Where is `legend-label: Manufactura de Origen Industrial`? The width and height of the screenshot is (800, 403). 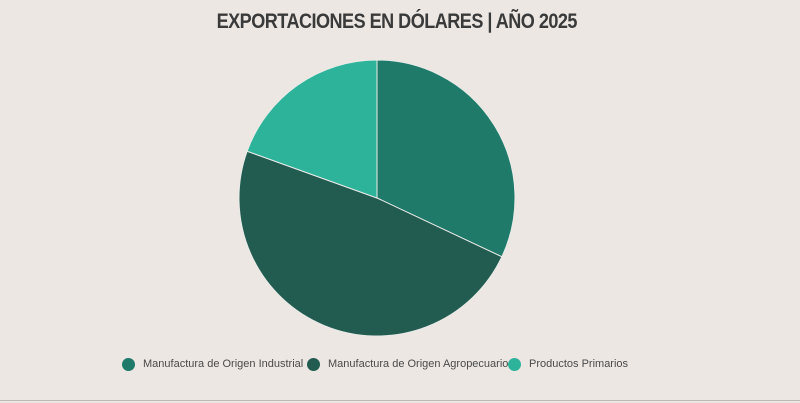 legend-label: Manufactura de Origen Industrial is located at coordinates (223, 364).